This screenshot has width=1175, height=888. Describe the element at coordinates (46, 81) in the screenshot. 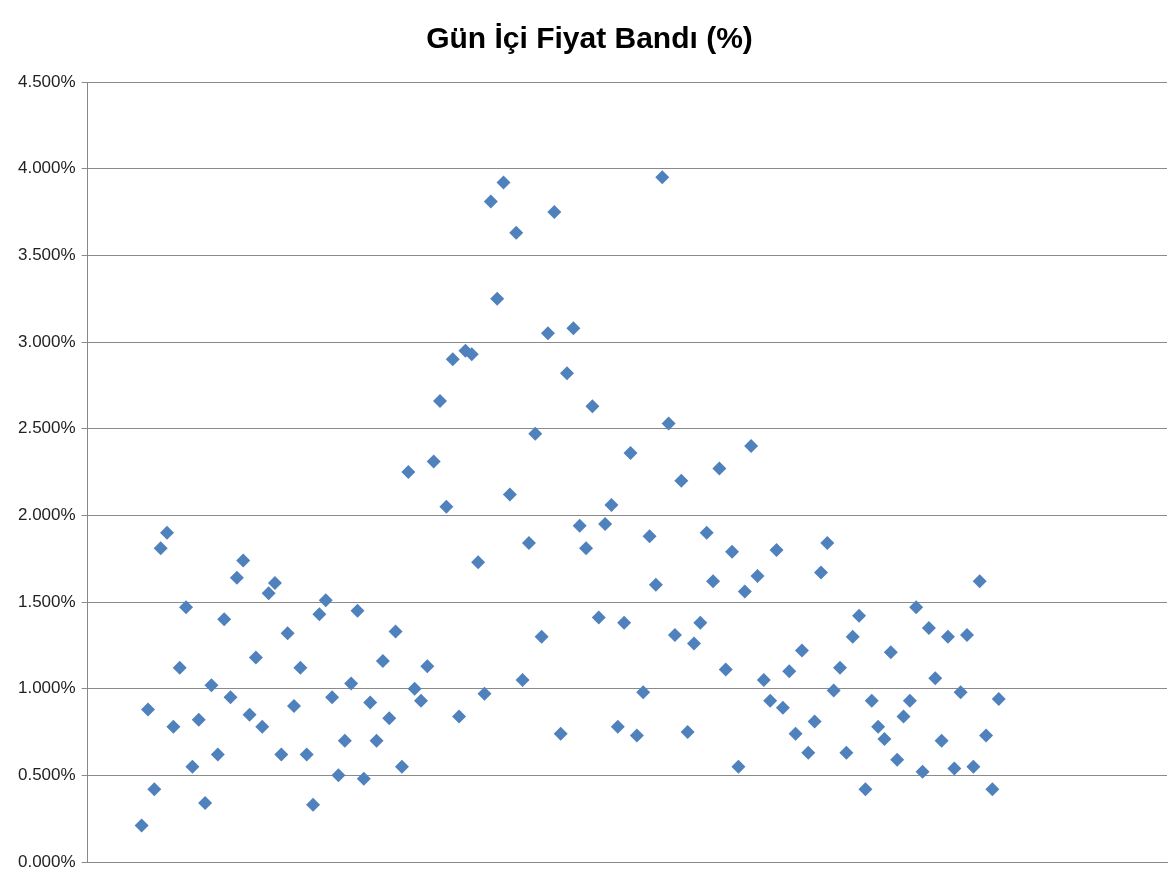

I see `y-tick-label: 4.500%` at that location.